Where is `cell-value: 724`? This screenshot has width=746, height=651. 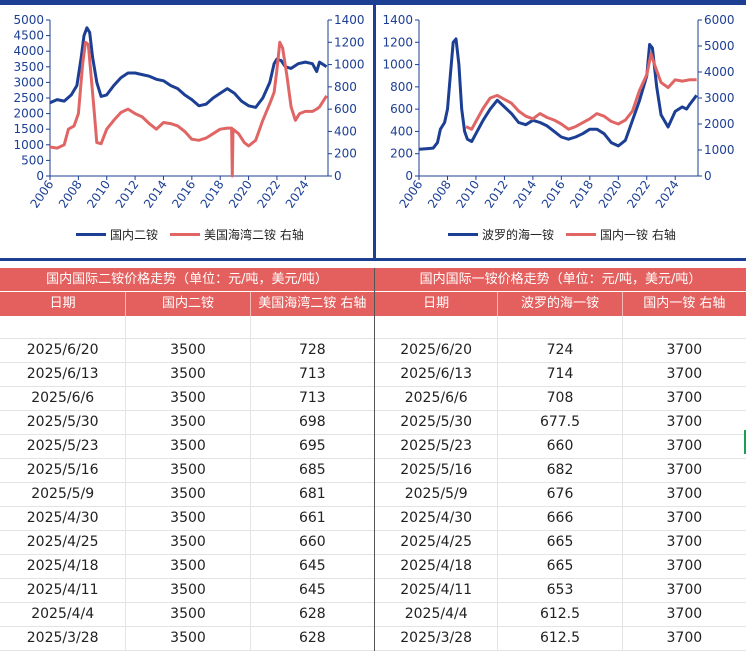 cell-value: 724 is located at coordinates (560, 350).